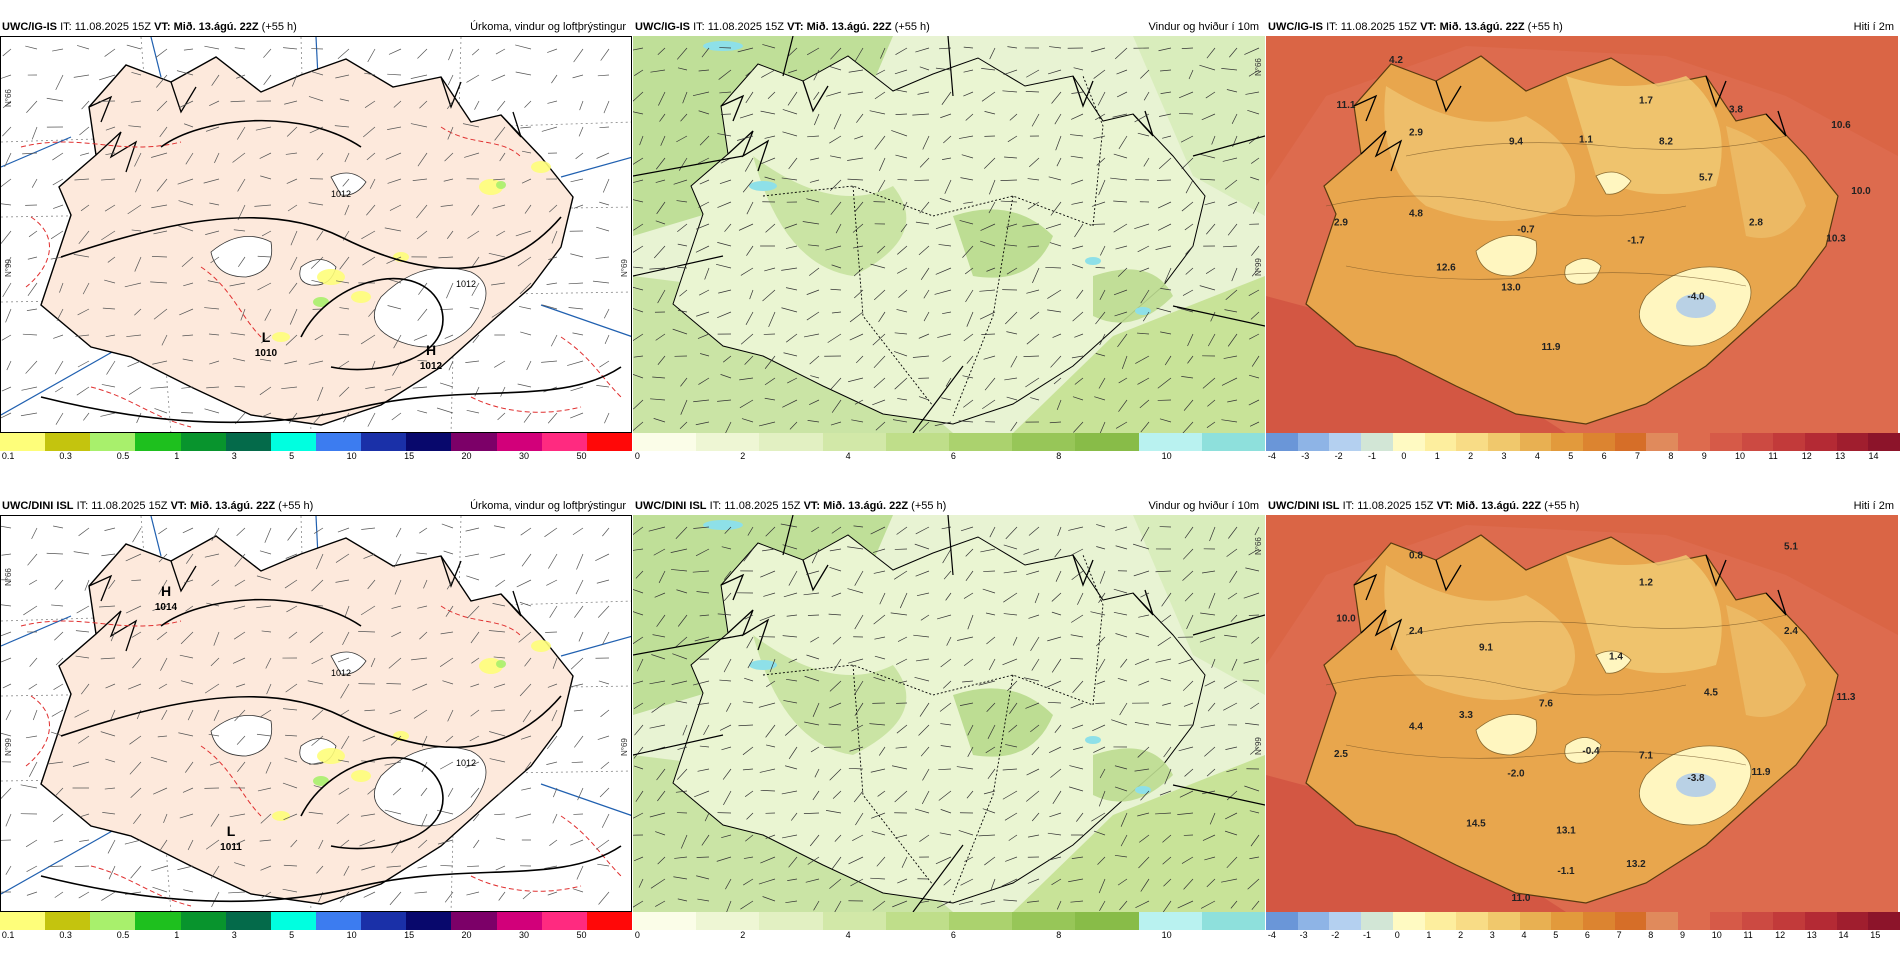 This screenshot has width=1900, height=967. What do you see at coordinates (1341, 754) in the screenshot?
I see `temperature-value: 2.5` at bounding box center [1341, 754].